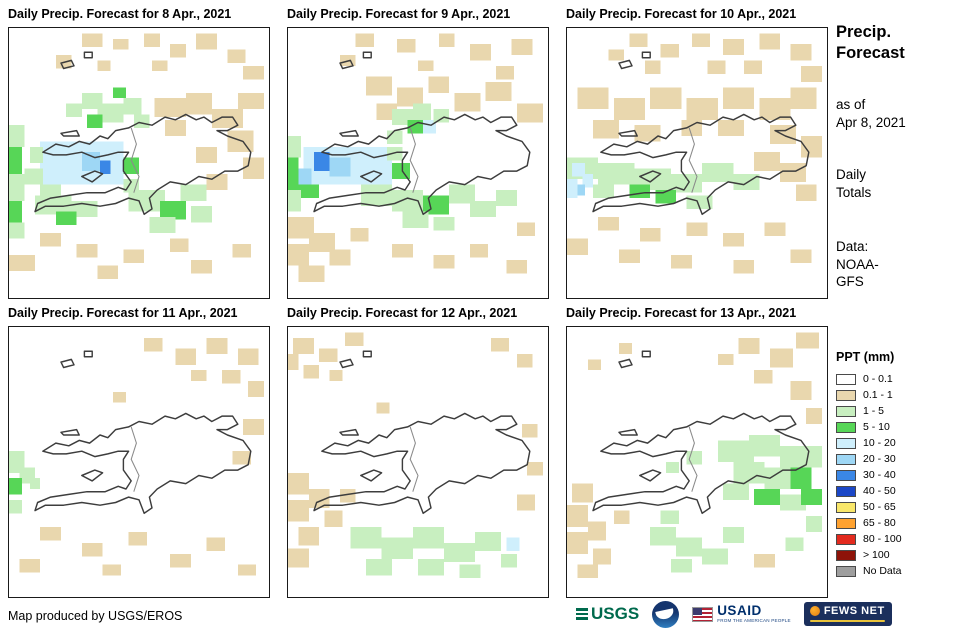  What do you see at coordinates (694, 153) in the screenshot?
I see `precip-map-apr10` at bounding box center [694, 153].